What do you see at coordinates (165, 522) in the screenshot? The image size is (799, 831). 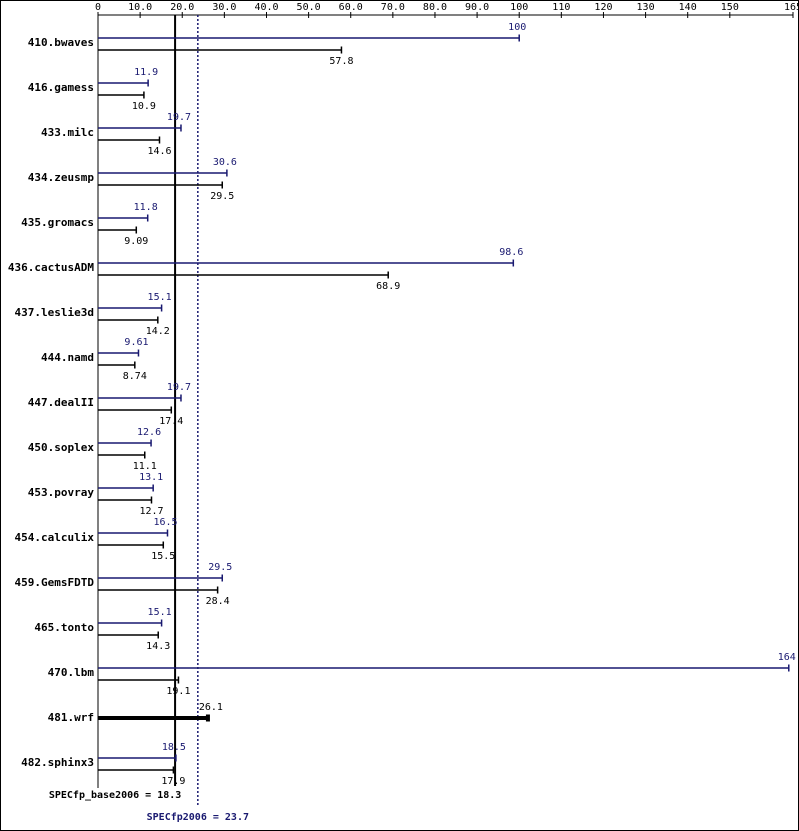 I see `value-label: 16.5` at bounding box center [165, 522].